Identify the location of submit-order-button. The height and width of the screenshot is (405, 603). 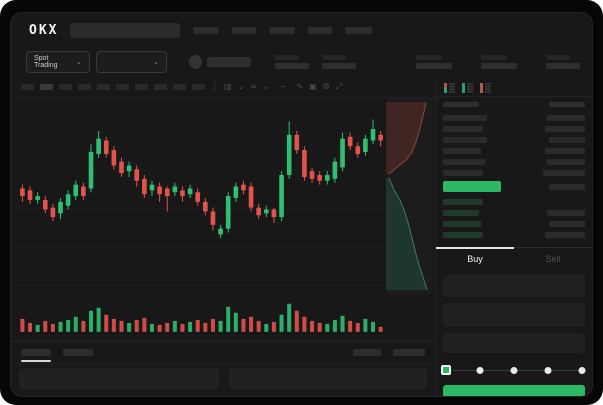
(514, 390).